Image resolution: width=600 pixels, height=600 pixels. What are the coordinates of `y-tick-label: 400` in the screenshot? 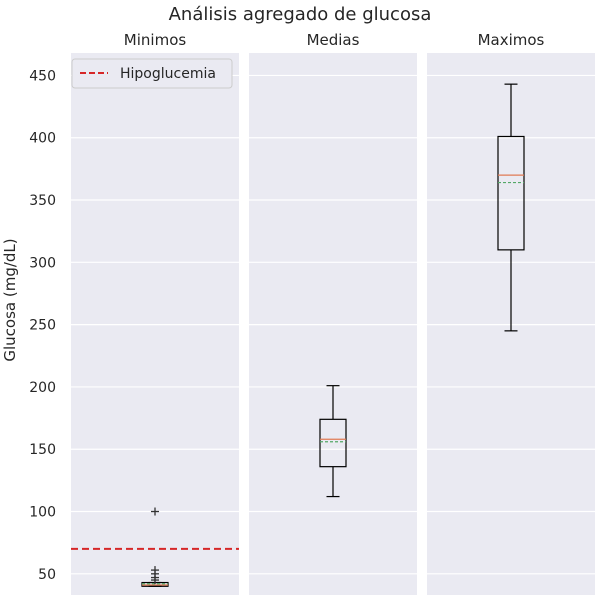 It's located at (42, 139).